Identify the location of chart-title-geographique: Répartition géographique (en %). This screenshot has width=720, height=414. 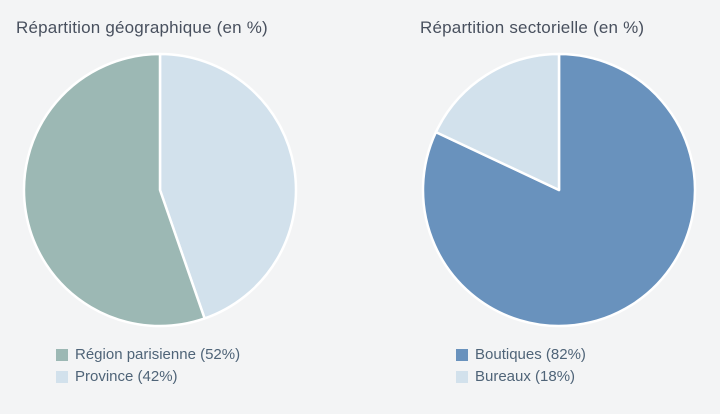
(142, 27).